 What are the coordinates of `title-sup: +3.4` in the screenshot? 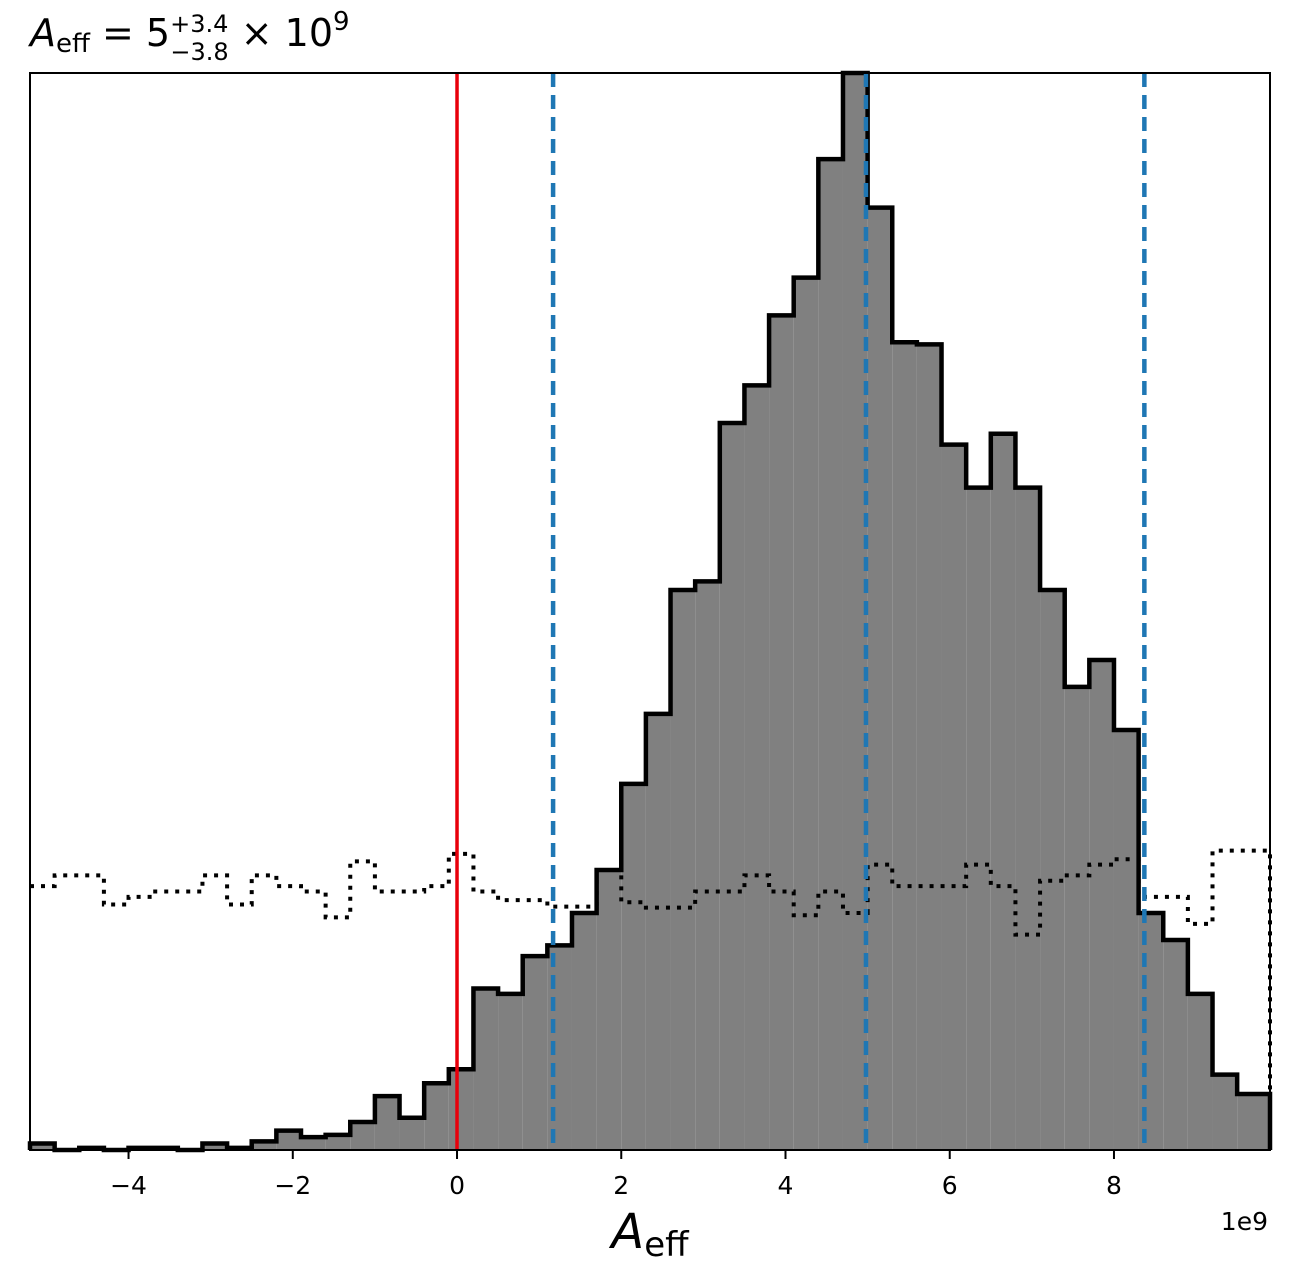 It's located at (199, 24).